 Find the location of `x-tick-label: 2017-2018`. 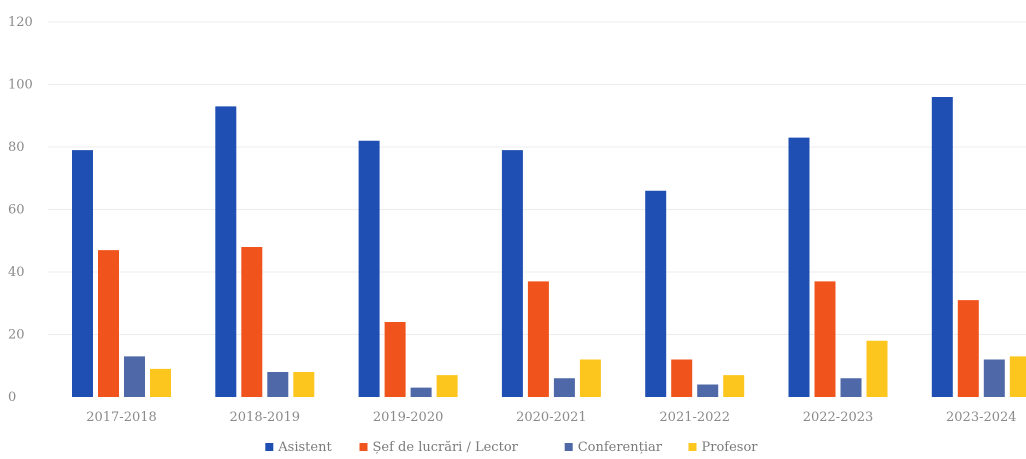

x-tick-label: 2017-2018 is located at coordinates (121, 417).